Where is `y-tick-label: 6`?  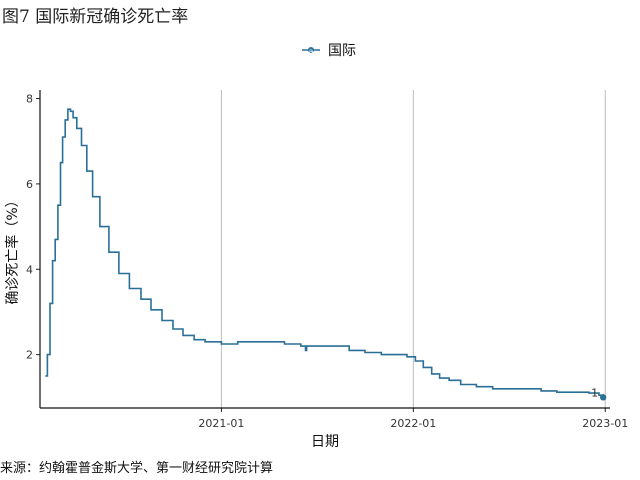 y-tick-label: 6 is located at coordinates (29, 184).